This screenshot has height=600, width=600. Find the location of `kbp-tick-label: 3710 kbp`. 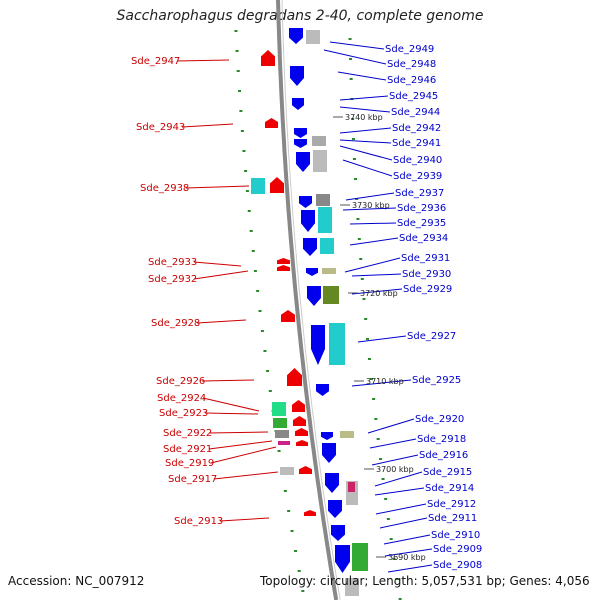

kbp-tick-label: 3710 kbp is located at coordinates (385, 381).